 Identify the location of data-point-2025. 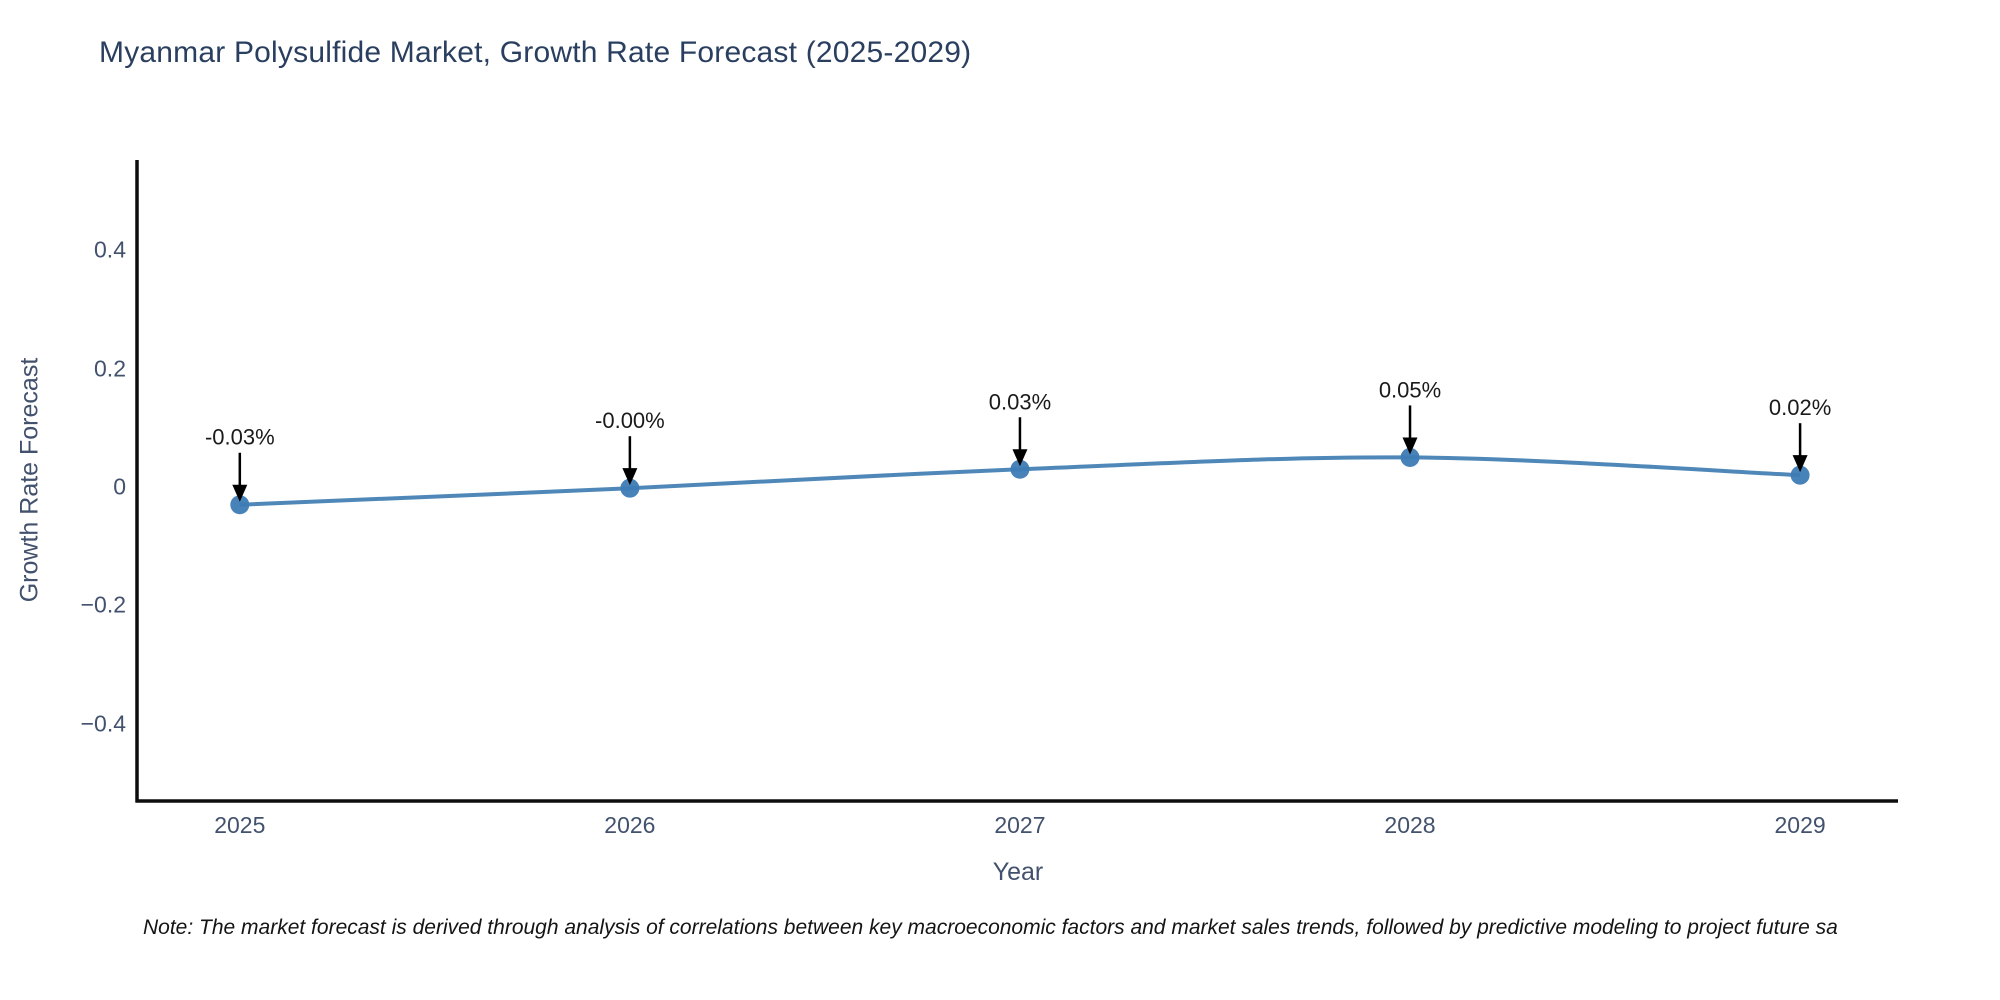
(240, 505).